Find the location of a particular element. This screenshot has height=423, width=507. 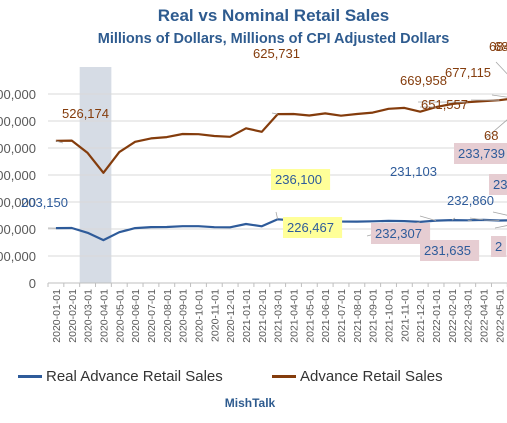

x-tick-label: 2022-03-01 is located at coordinates (469, 316).